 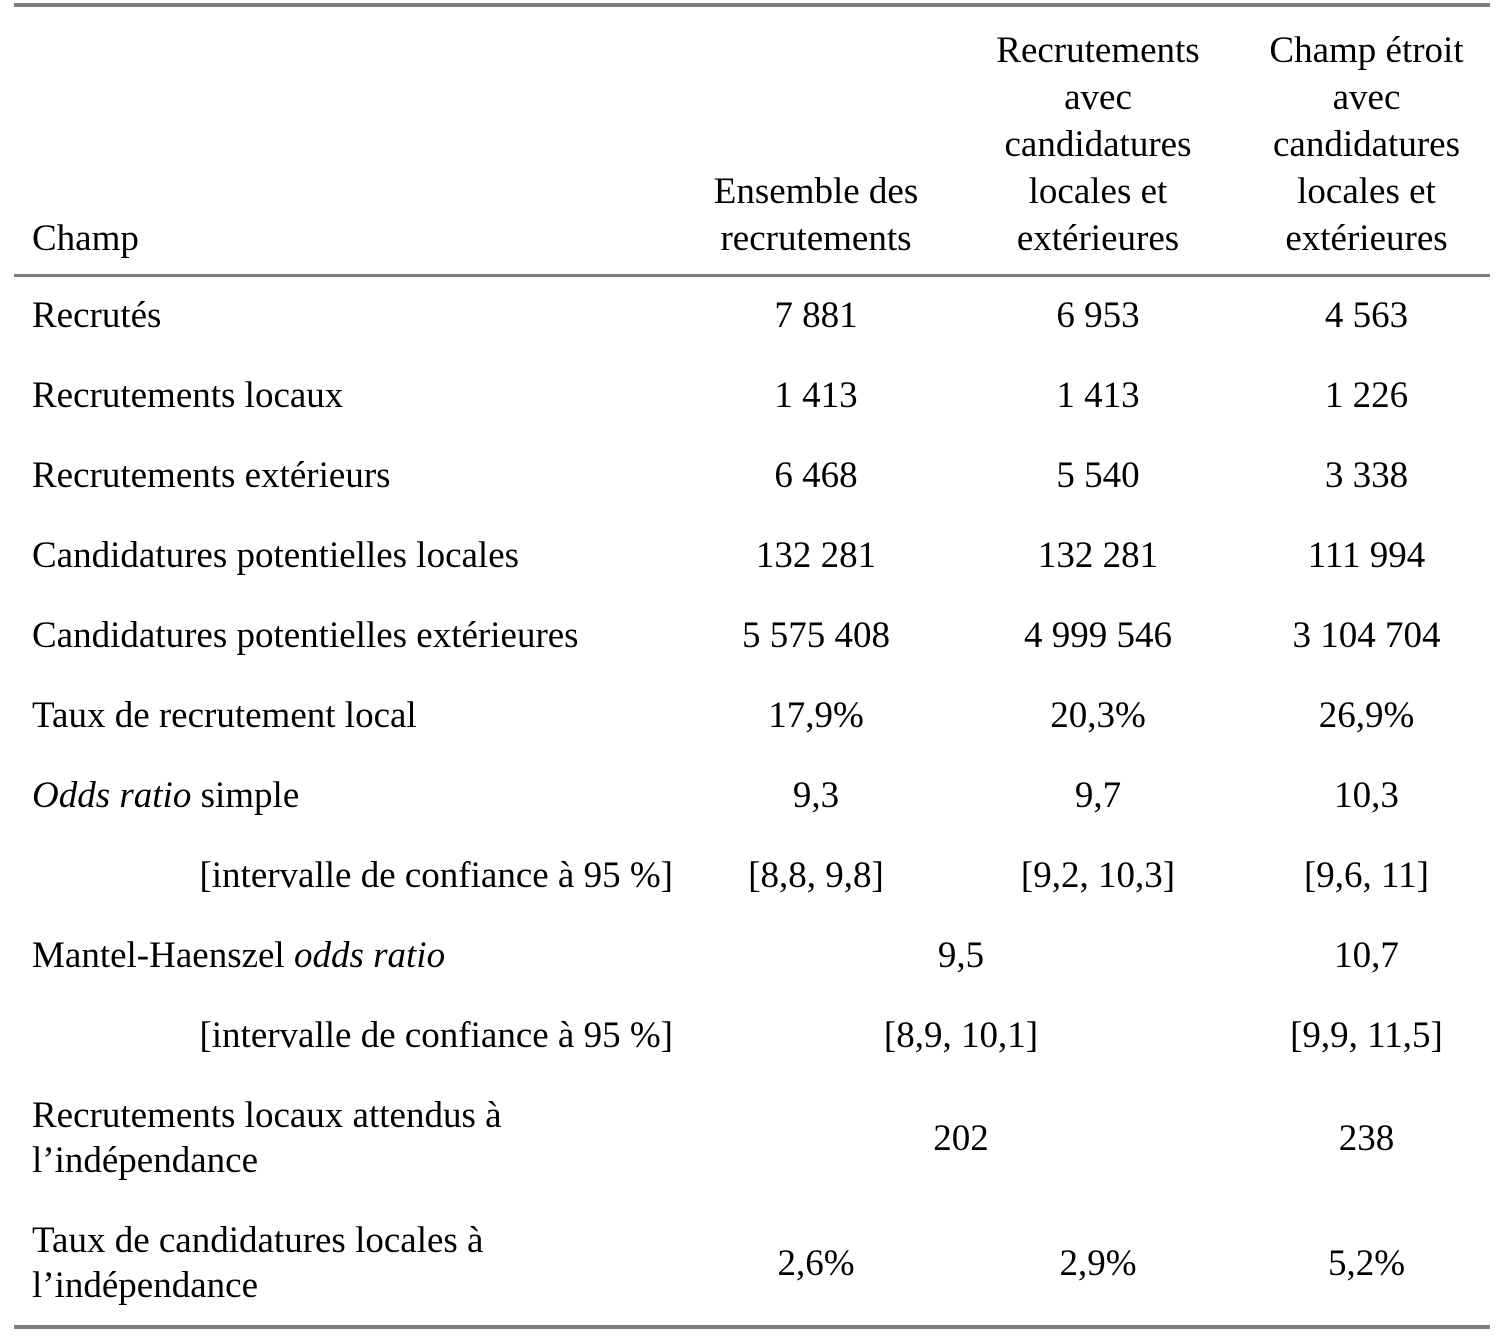 What do you see at coordinates (276, 555) in the screenshot?
I see `row-label: Candidatures potentielles locales` at bounding box center [276, 555].